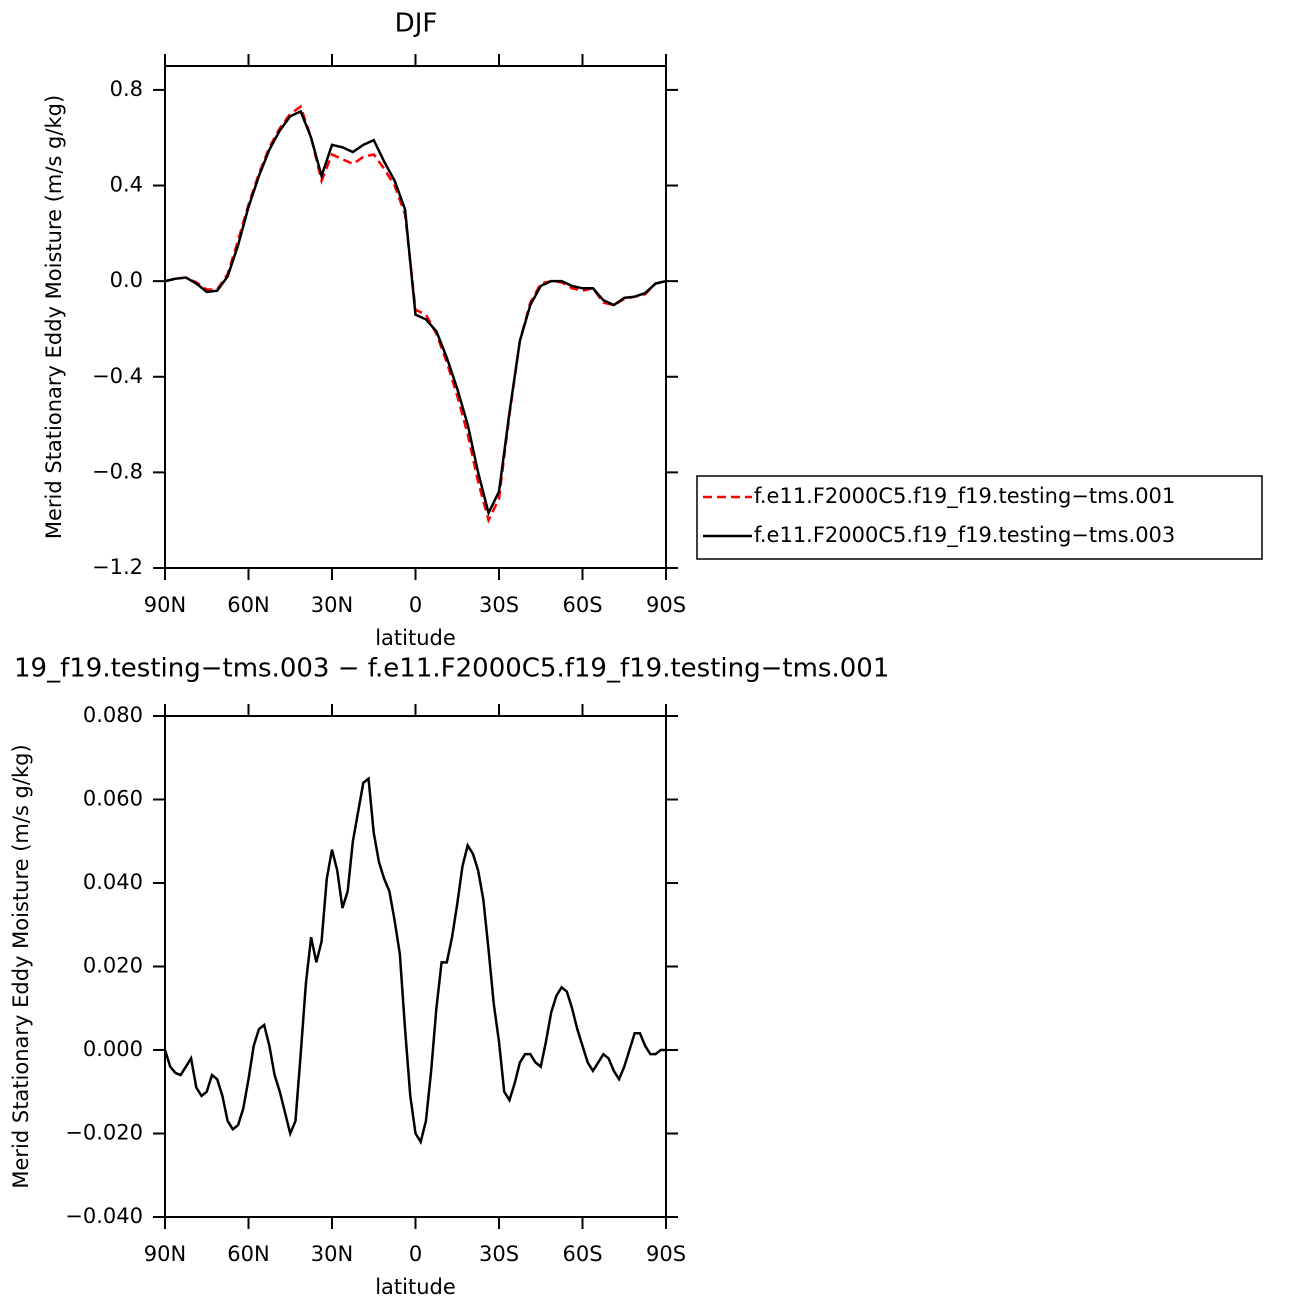 This screenshot has height=1308, width=1306. I want to click on y-tick-label: 0.060, so click(113, 799).